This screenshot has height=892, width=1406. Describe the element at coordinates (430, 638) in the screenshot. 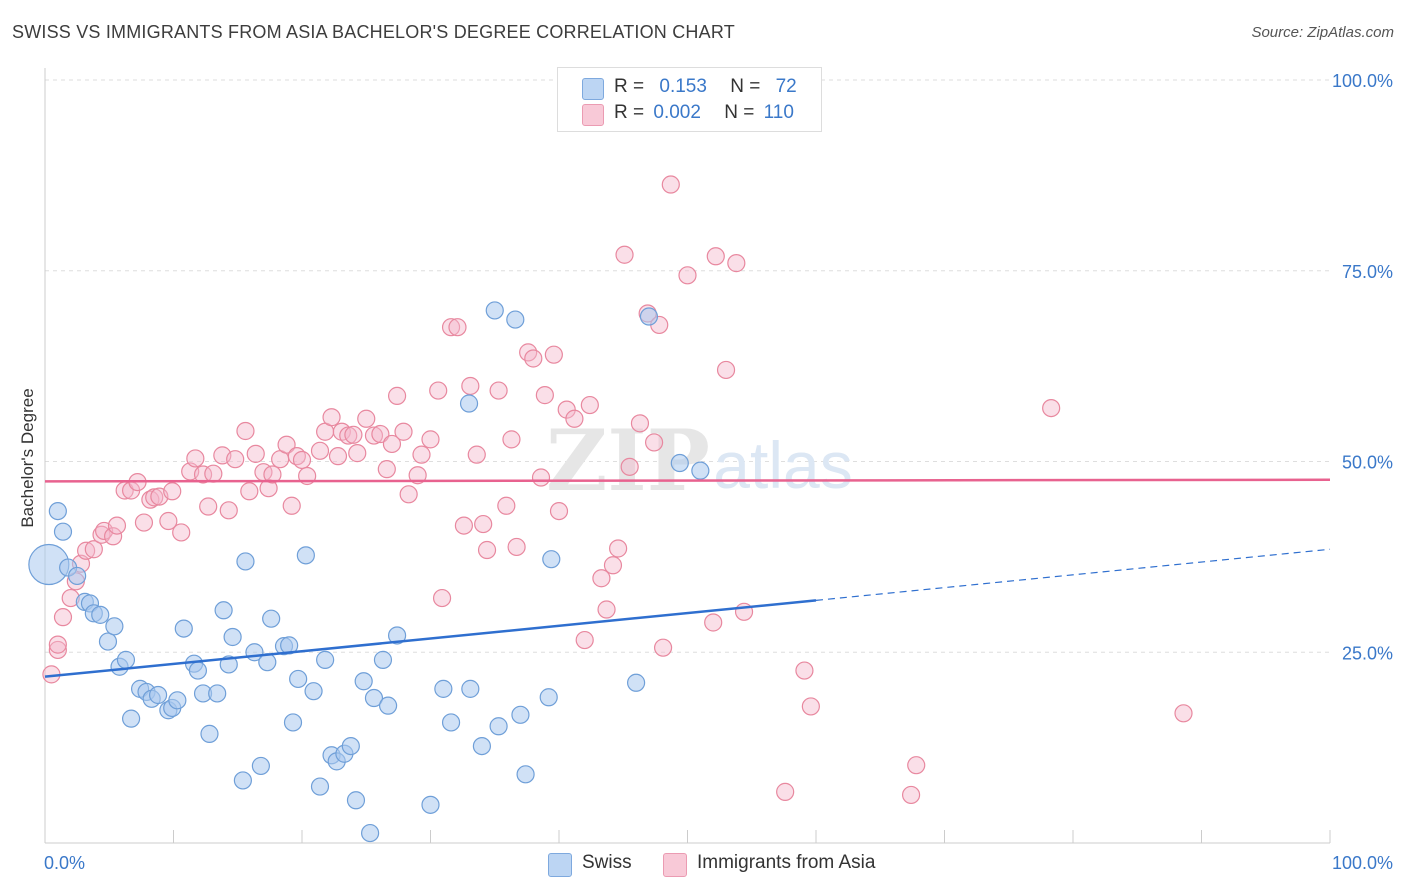

I see `swiss-trendline` at that location.